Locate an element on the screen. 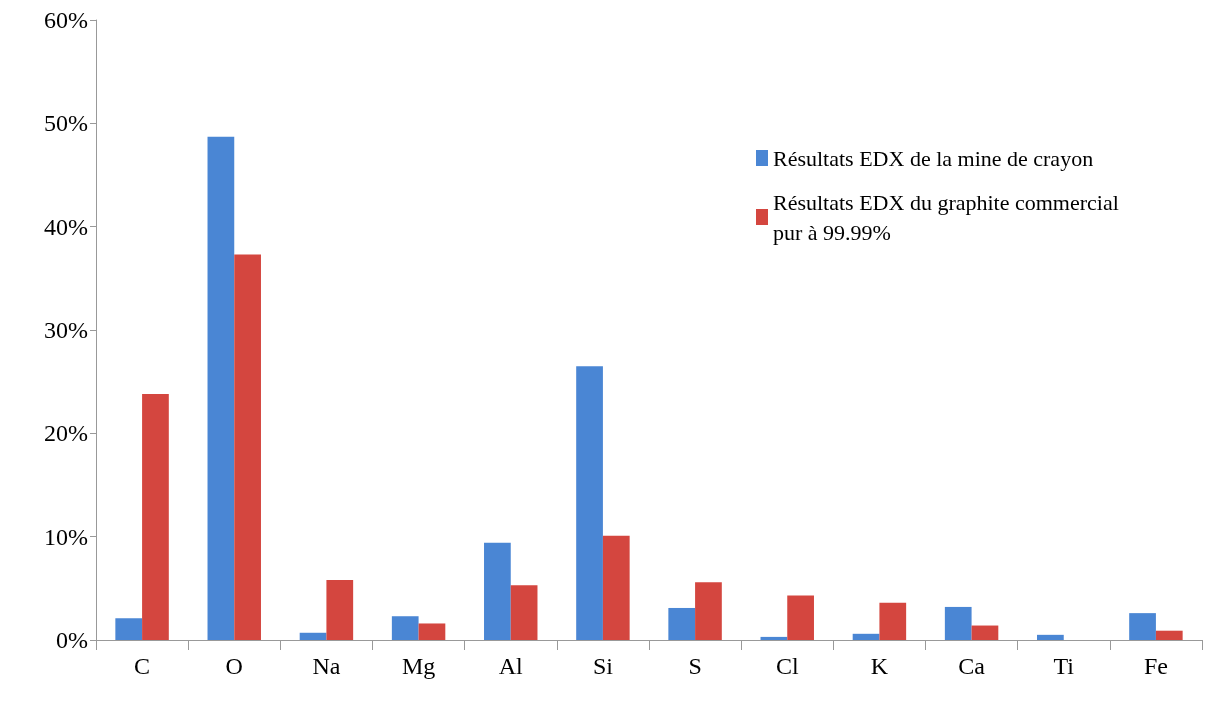 The height and width of the screenshot is (704, 1217). x-tick-label: Na is located at coordinates (326, 666).